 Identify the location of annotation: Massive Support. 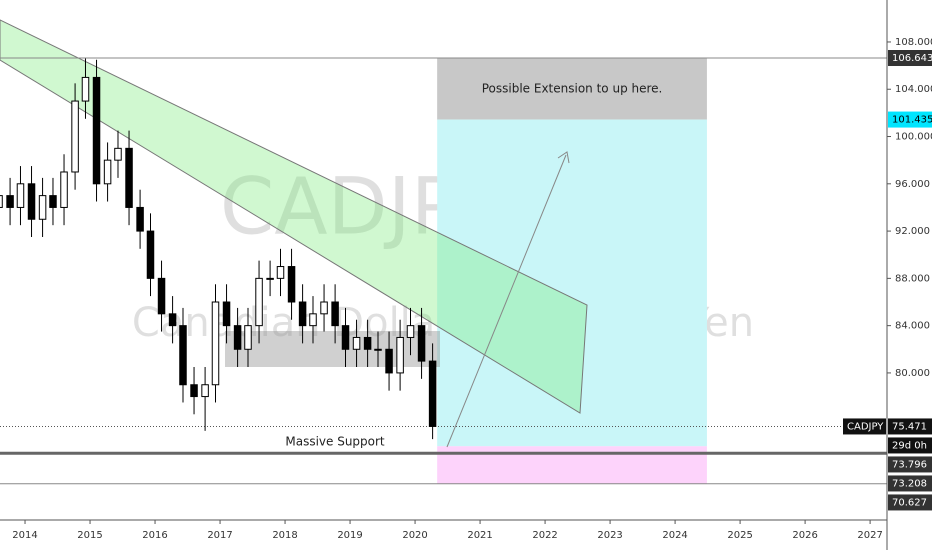
(335, 442).